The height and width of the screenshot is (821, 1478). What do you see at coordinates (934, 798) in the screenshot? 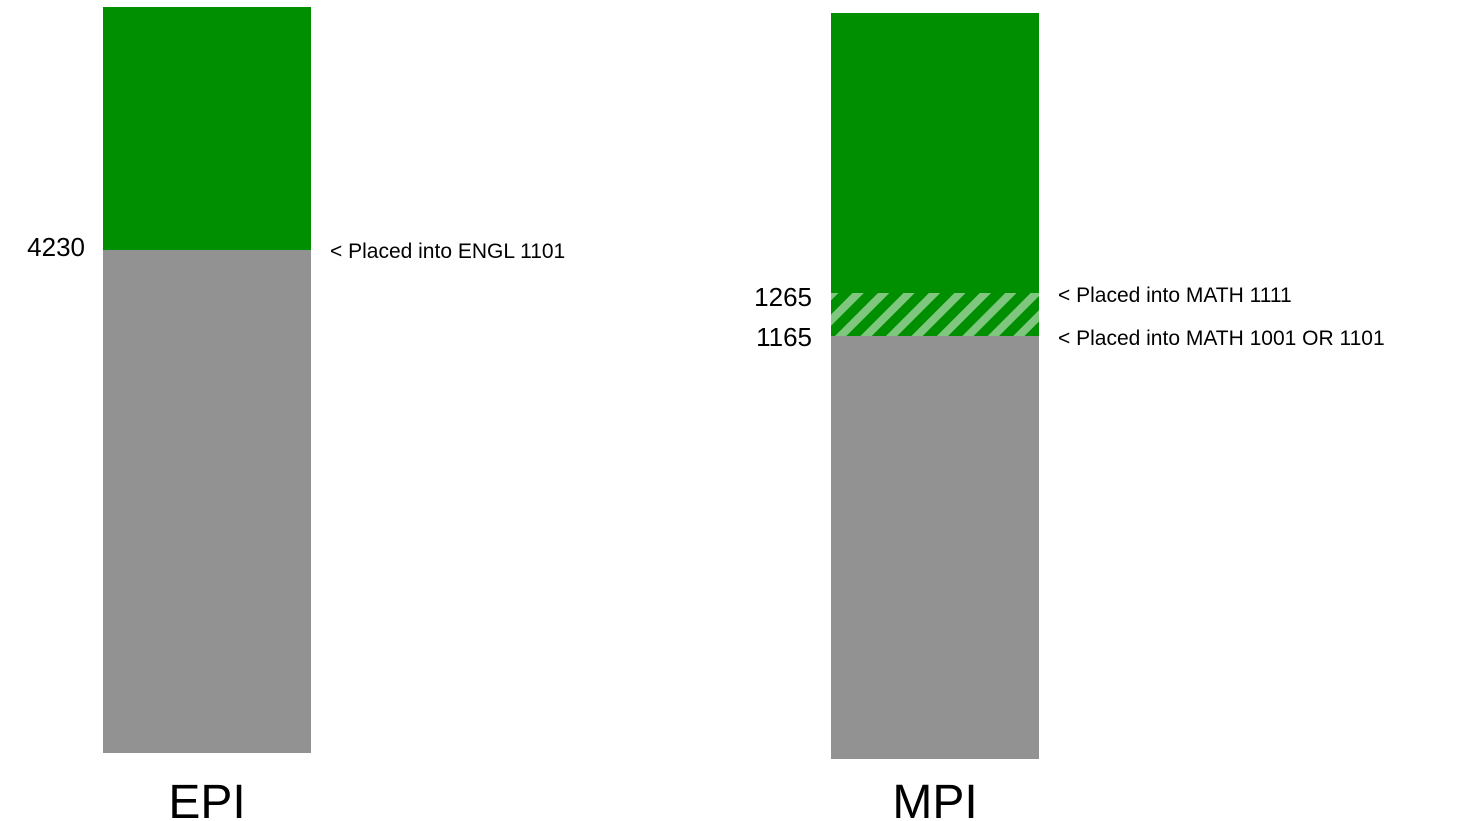
I see `mpi-bar-label: MPI` at bounding box center [934, 798].